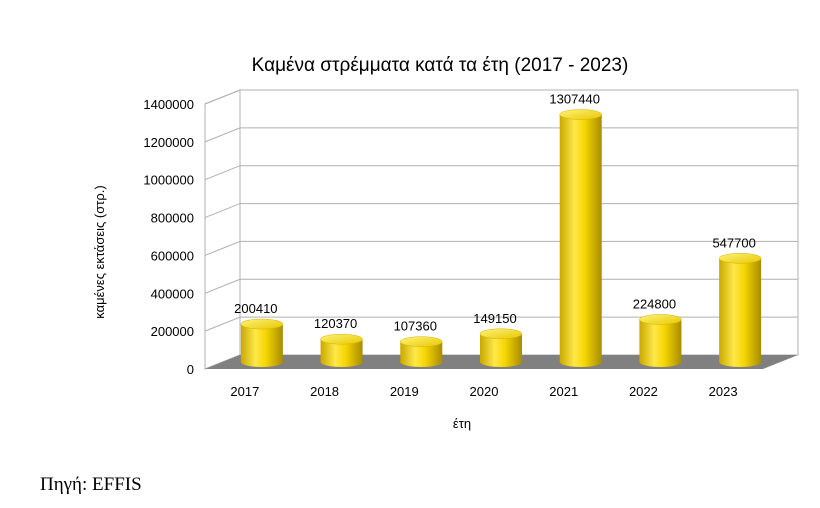 This screenshot has height=508, width=820. What do you see at coordinates (415, 326) in the screenshot?
I see `data-label: 107360` at bounding box center [415, 326].